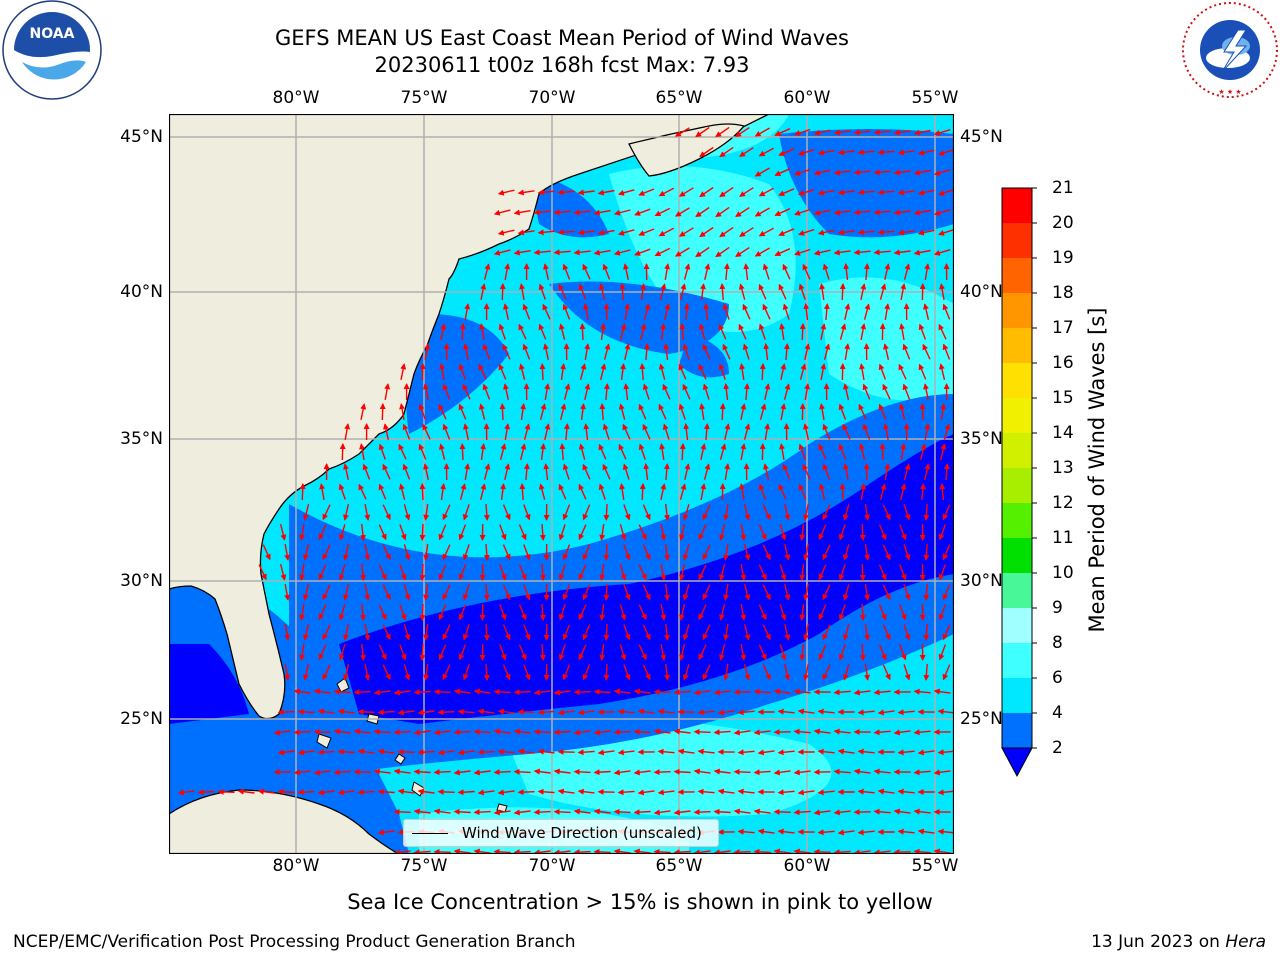 Image resolution: width=1280 pixels, height=960 pixels. What do you see at coordinates (1057, 713) in the screenshot?
I see `colorbar-tick-label: 4` at bounding box center [1057, 713].